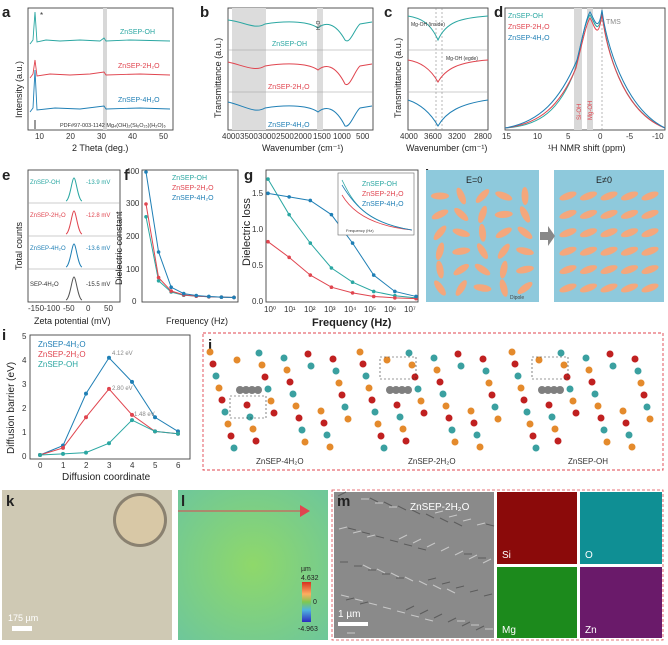 Image resolution: width=668 pixels, height=645 pixels. Describe the element at coordinates (349, 614) in the screenshot. I see `m-scale-text: 1 µm` at that location.